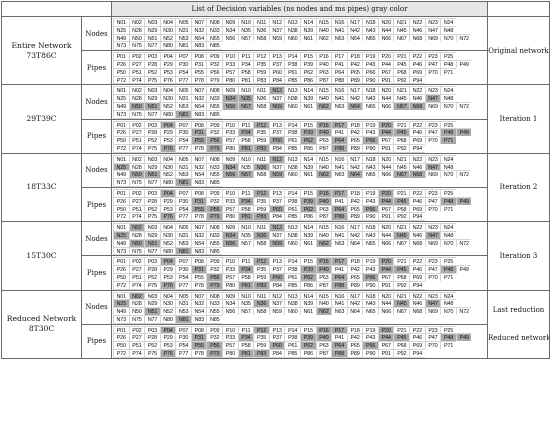 Image resolution: width=550 pixels, height=444 pixels. Describe the element at coordinates (41, 319) in the screenshot. I see `network-name-line: Reduced Network` at that location.